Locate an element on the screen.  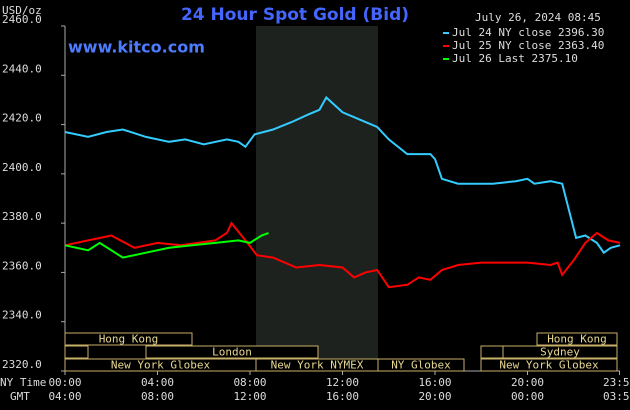
x-tick-label: 04:00 is located at coordinates (157, 382).